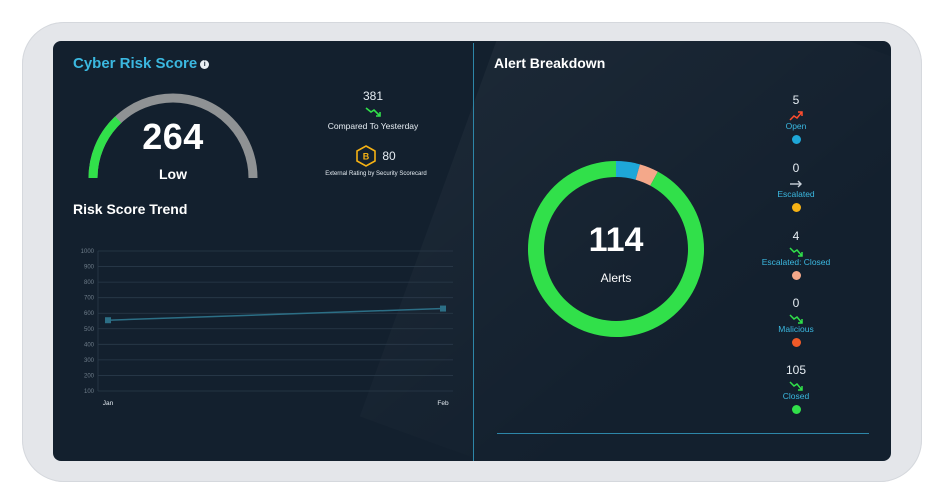 Image resolution: width=950 pixels, height=482 pixels. I want to click on legend-count: 5, so click(796, 100).